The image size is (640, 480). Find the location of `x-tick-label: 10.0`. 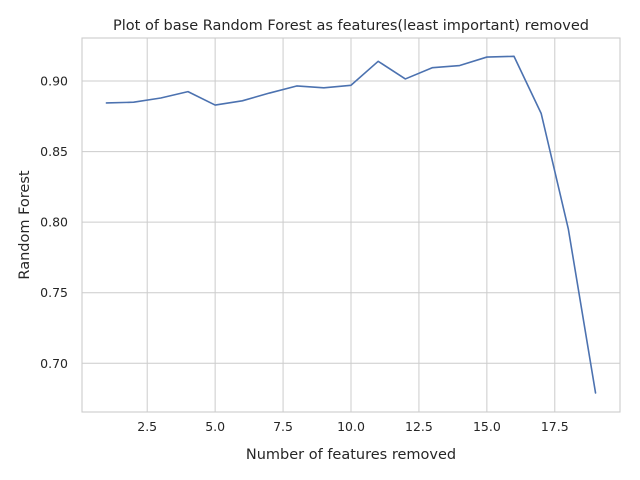

x-tick-label: 10.0 is located at coordinates (351, 426).